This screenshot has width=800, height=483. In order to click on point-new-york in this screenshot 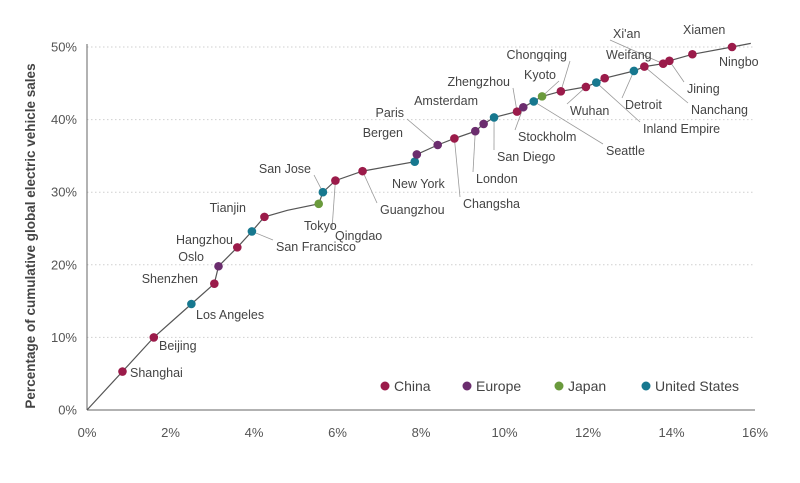, I will do `click(415, 162)`.